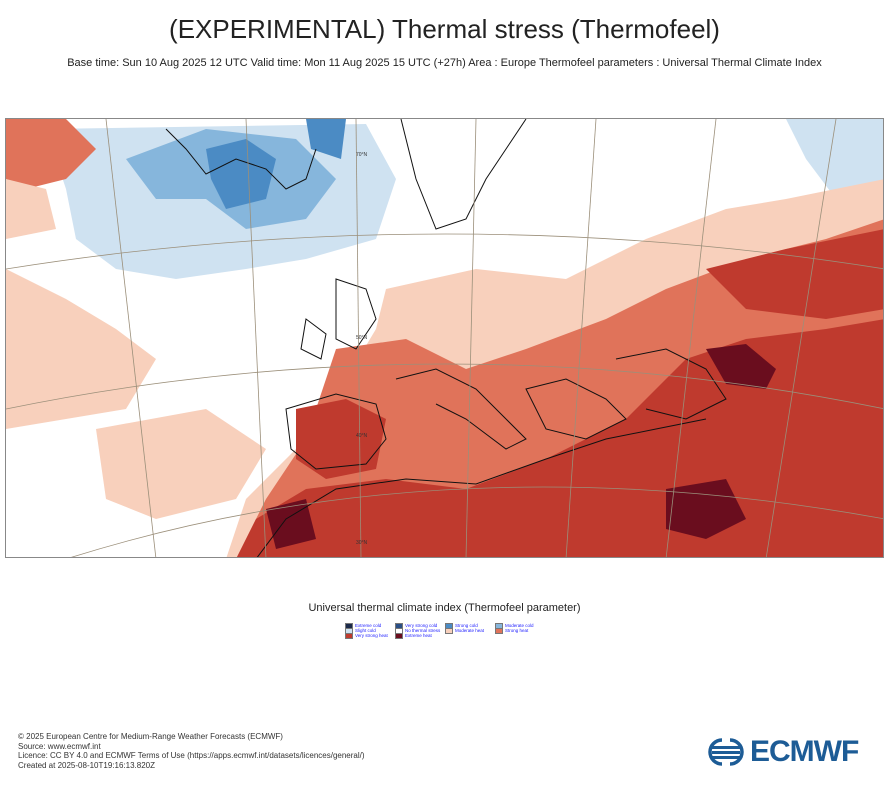 The width and height of the screenshot is (889, 800). What do you see at coordinates (517, 630) in the screenshot?
I see `legend-label: Strong heat` at bounding box center [517, 630].